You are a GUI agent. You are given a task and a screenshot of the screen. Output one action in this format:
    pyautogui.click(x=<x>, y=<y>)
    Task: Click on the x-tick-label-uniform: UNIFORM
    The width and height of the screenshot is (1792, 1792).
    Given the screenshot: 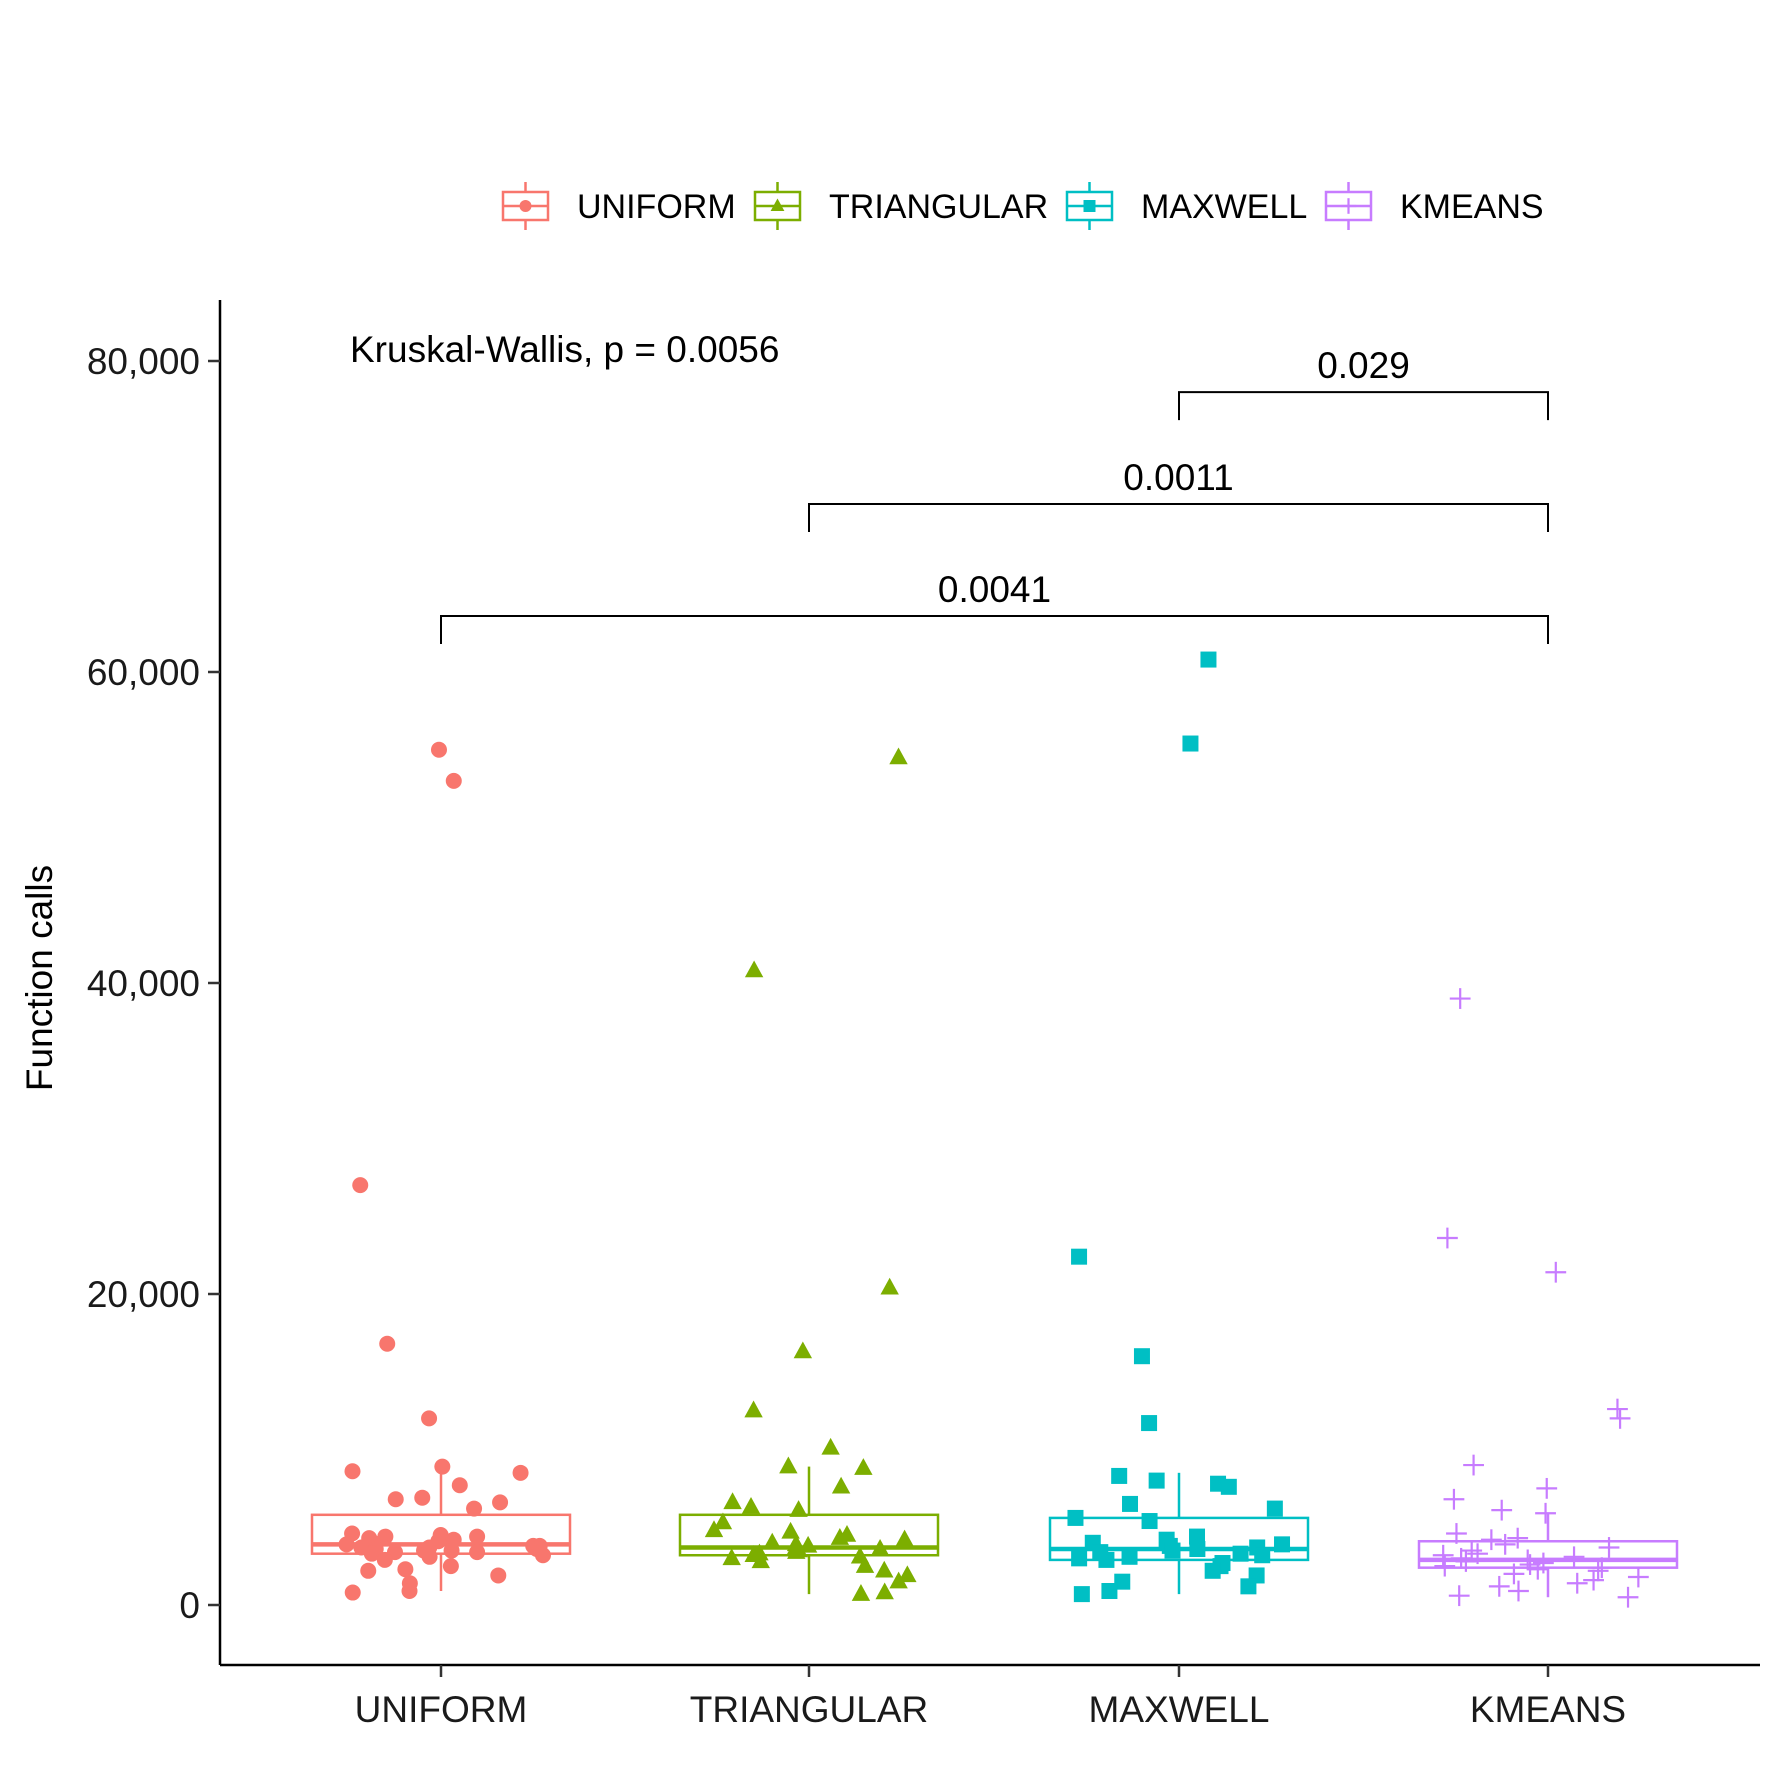 What is the action you would take?
    pyautogui.click(x=441, y=1709)
    